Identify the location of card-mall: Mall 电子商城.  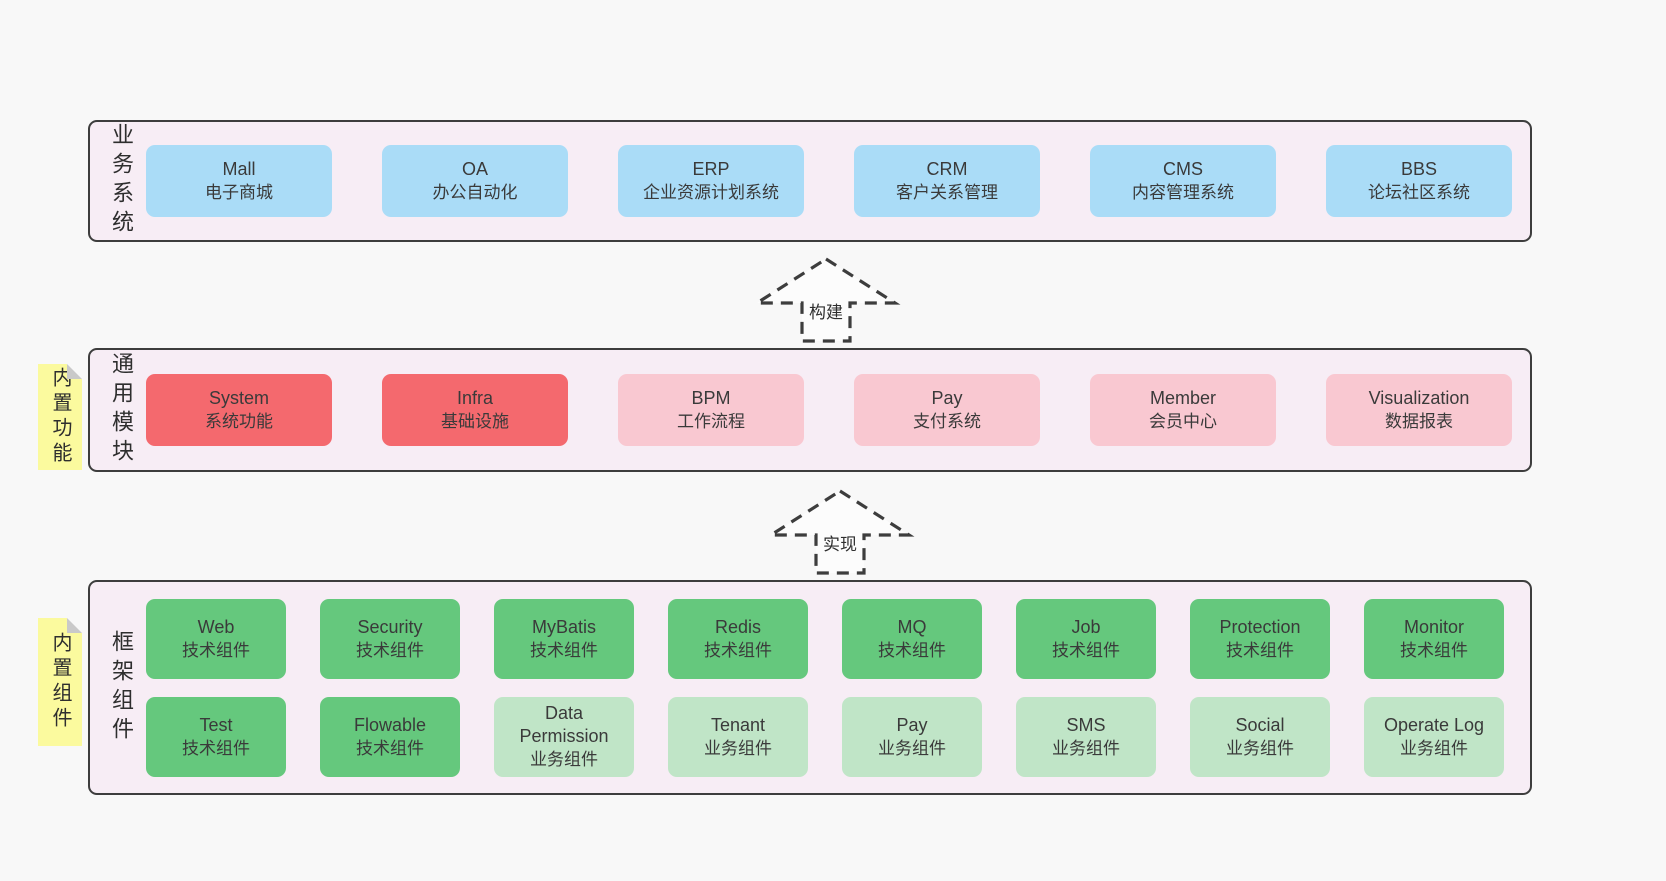
(239, 181).